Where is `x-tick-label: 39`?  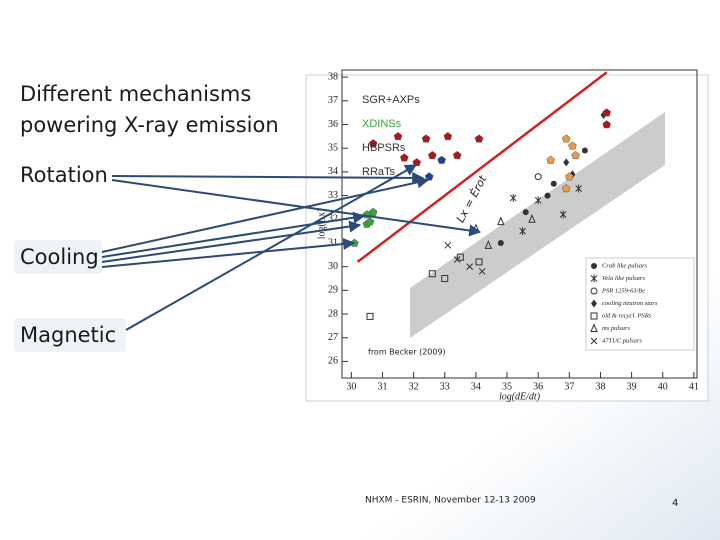 x-tick-label: 39 is located at coordinates (632, 386).